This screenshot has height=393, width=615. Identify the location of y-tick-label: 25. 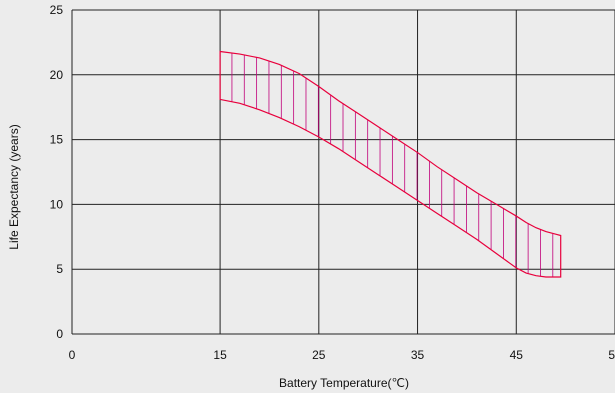
(57, 10).